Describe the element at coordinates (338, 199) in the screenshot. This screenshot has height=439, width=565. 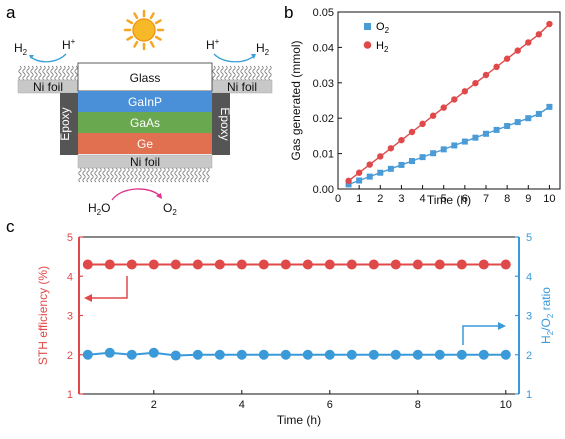
I see `x-tick-label-b: 0` at that location.